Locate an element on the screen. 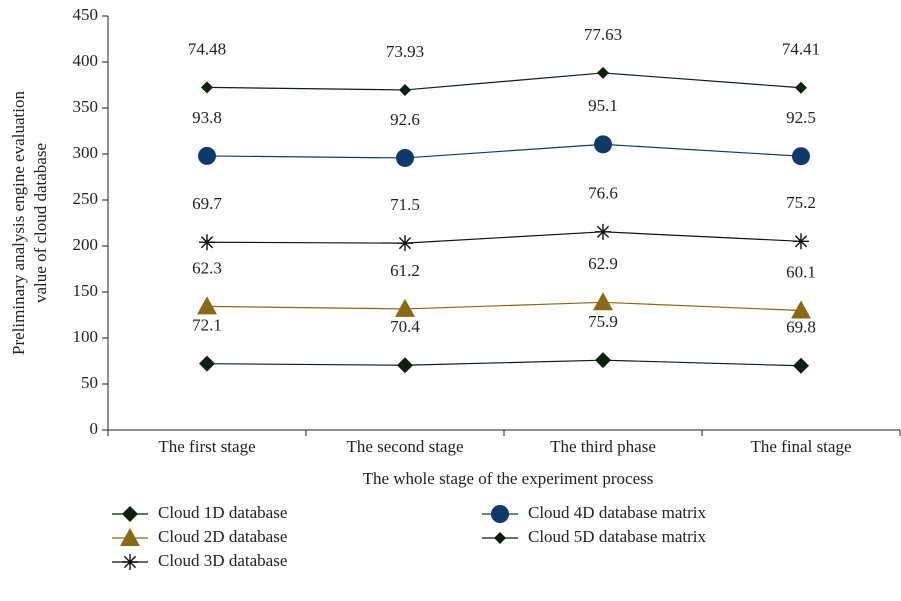  x-tick-label: The third phase is located at coordinates (603, 446).